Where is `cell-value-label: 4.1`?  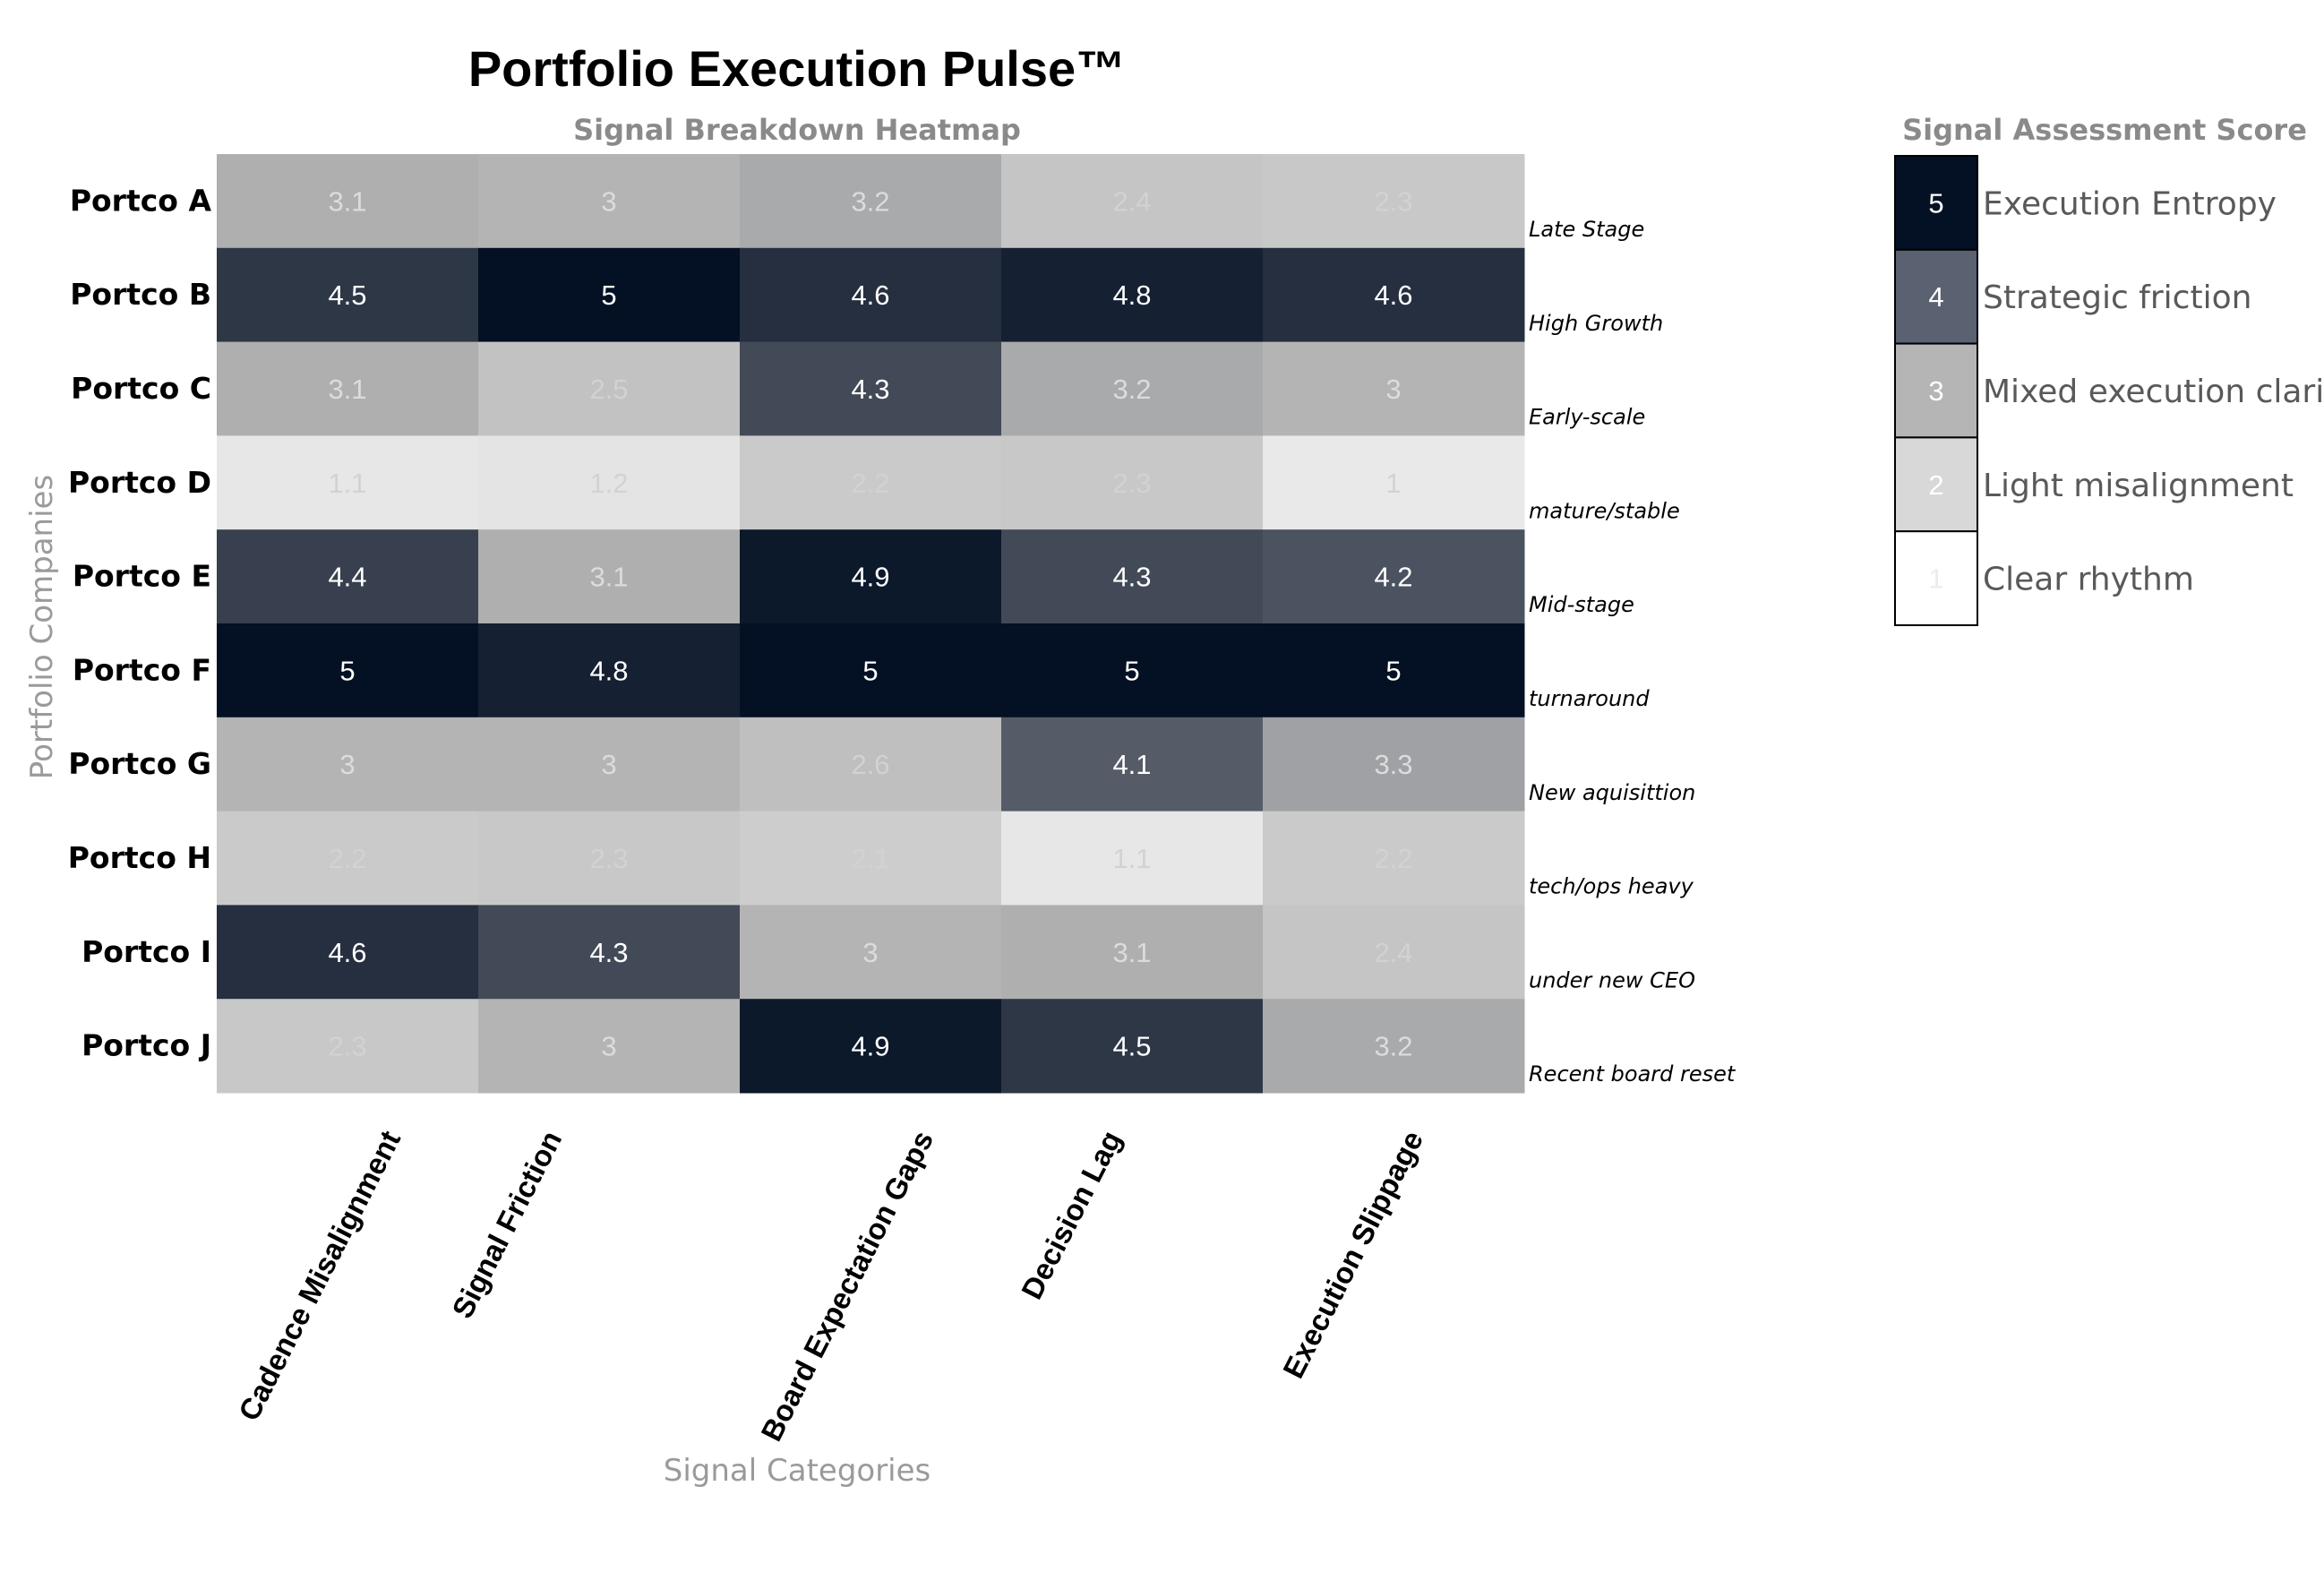 cell-value-label: 4.1 is located at coordinates (1132, 764).